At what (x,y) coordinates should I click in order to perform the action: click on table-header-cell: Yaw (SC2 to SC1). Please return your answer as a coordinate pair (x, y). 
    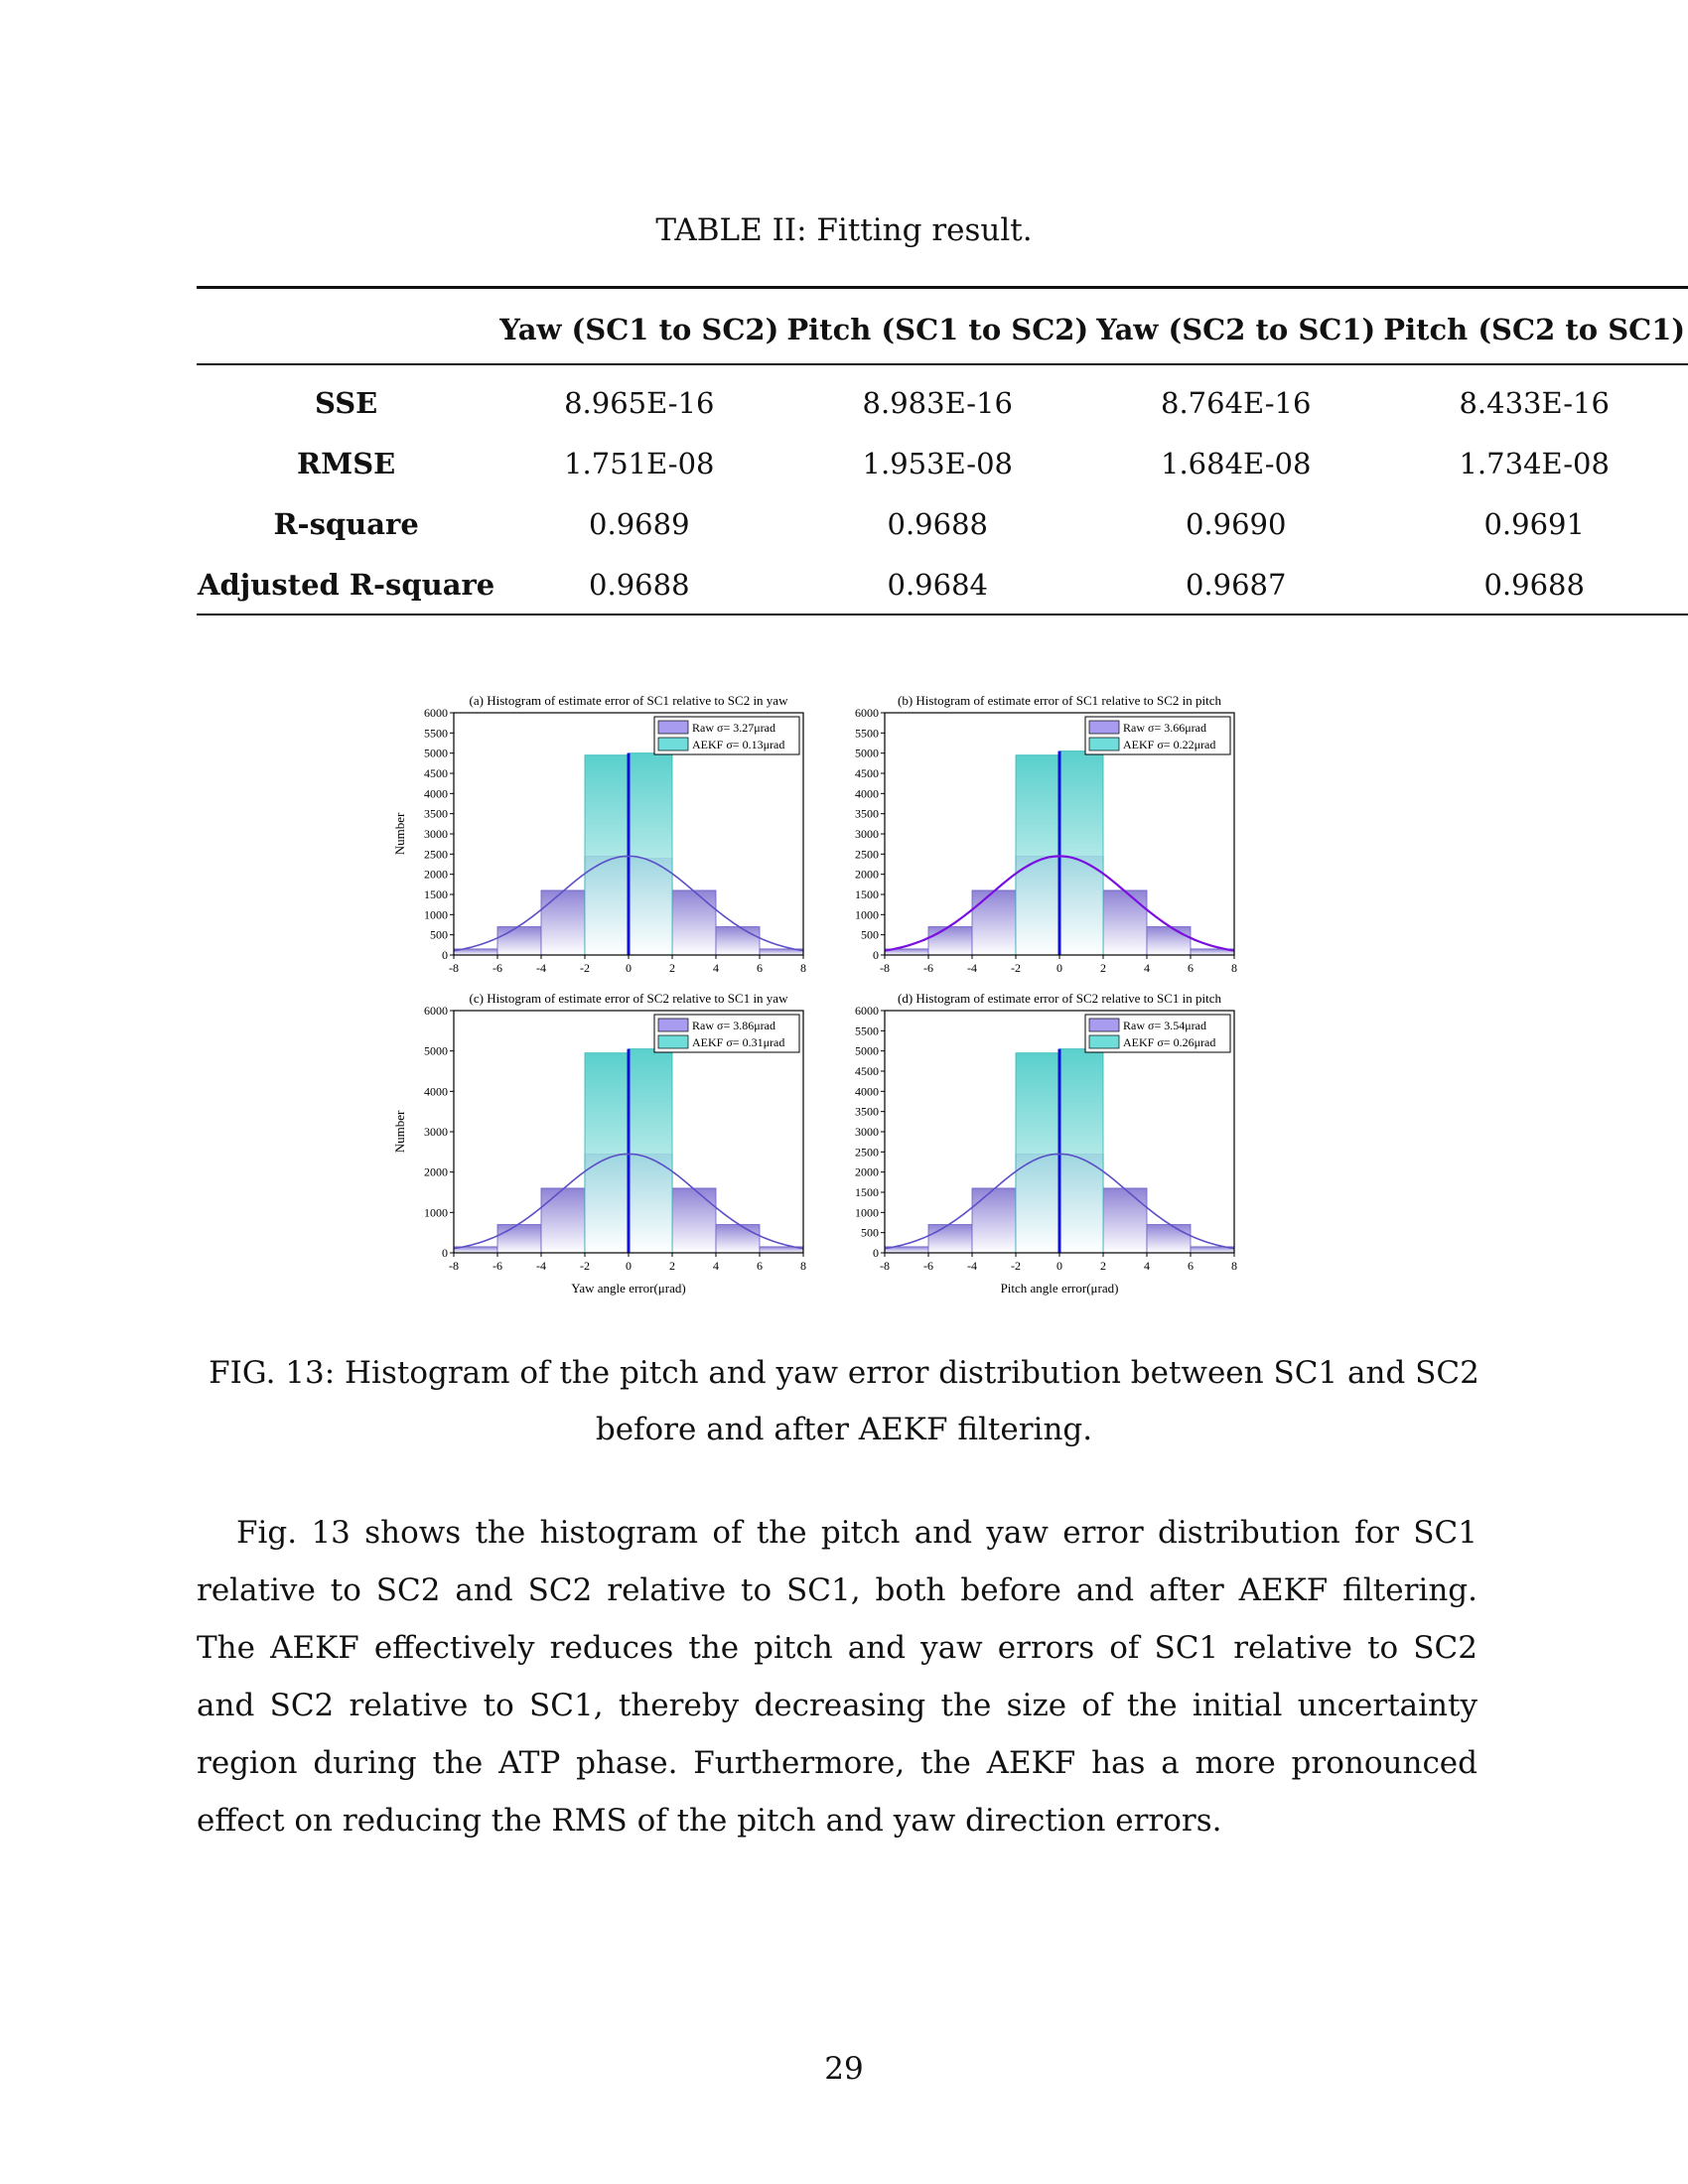
    Looking at the image, I should click on (1236, 329).